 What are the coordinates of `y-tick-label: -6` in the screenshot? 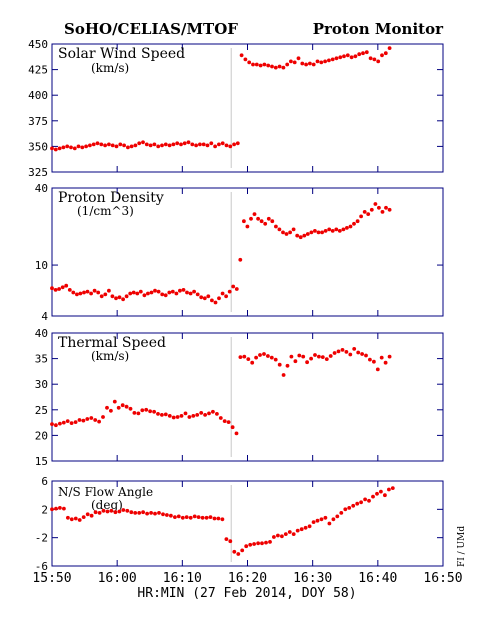 It's located at (41, 566).